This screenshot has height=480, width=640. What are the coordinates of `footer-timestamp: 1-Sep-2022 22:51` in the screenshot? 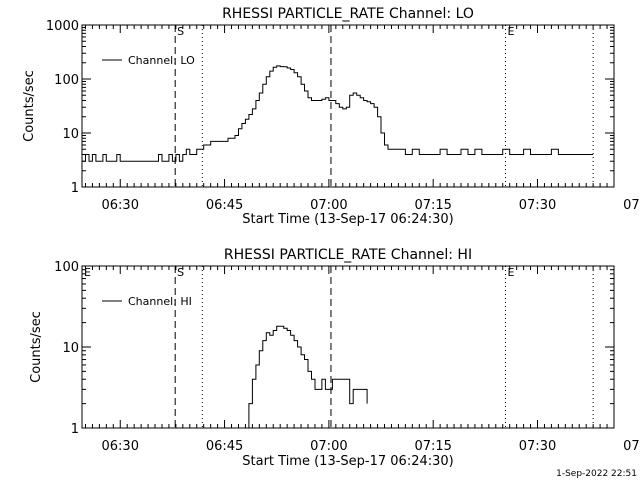 It's located at (596, 474).